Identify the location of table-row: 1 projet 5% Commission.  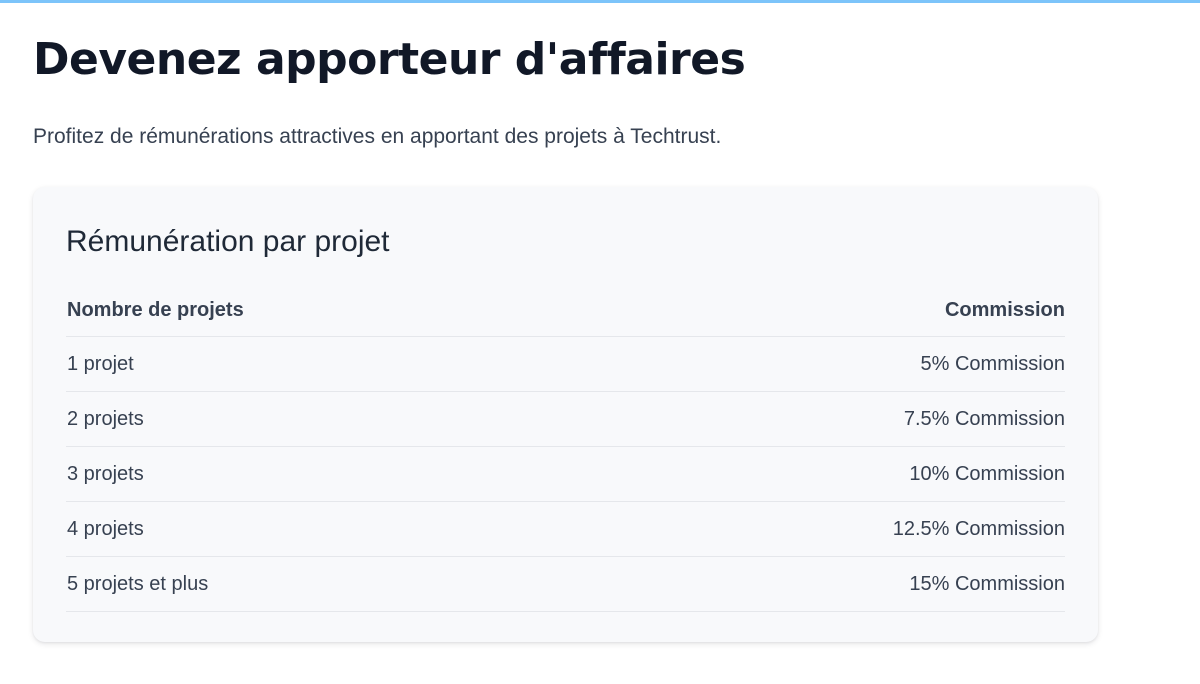
(565, 364).